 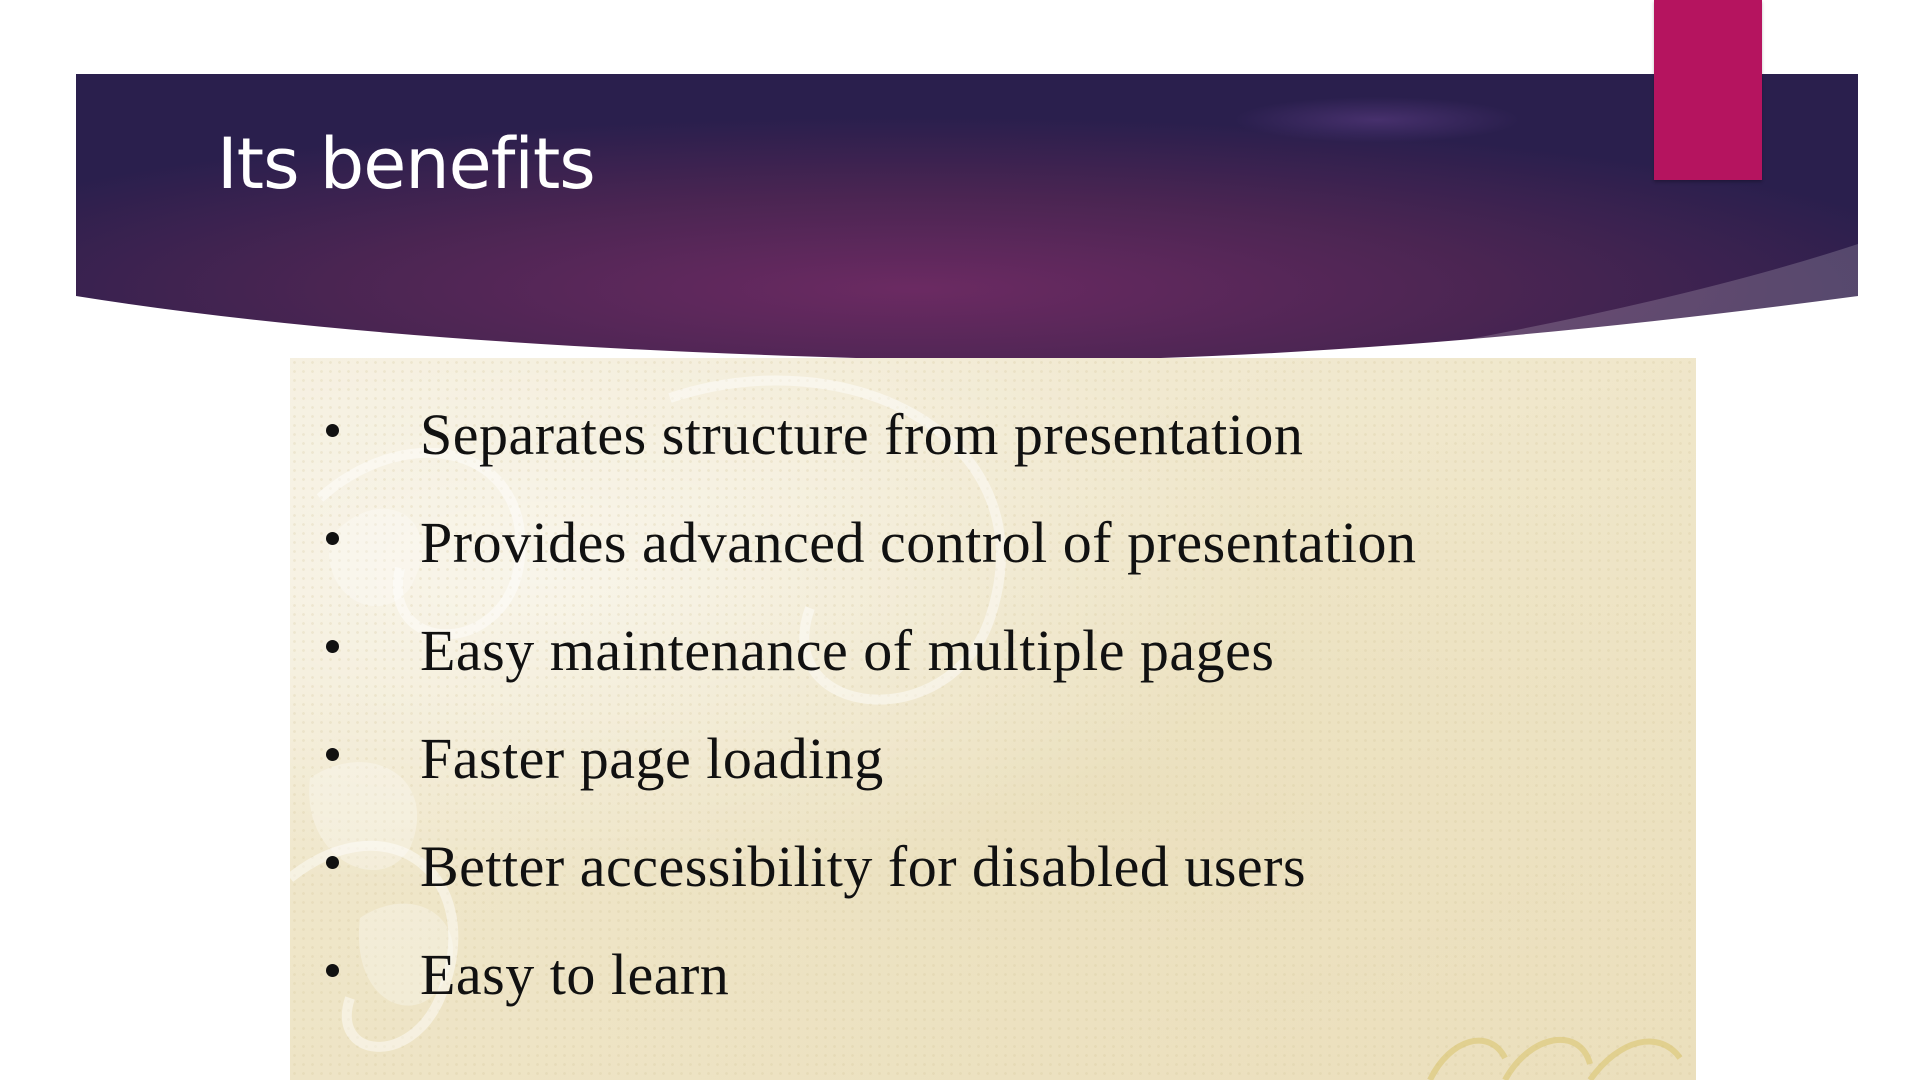 What do you see at coordinates (575, 974) in the screenshot?
I see `list-item-text: Easy to learn` at bounding box center [575, 974].